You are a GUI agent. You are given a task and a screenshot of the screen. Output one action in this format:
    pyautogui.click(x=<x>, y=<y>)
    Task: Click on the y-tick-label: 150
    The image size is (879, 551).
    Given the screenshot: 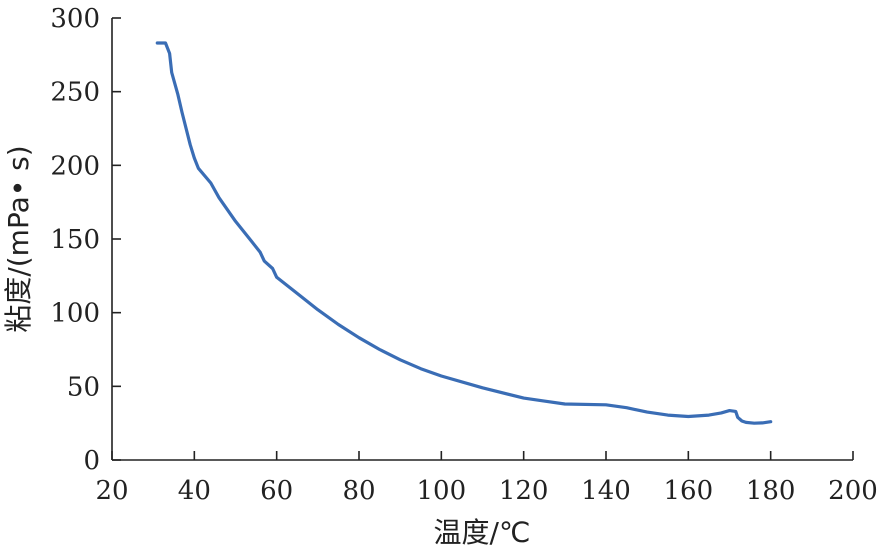 What is the action you would take?
    pyautogui.click(x=75, y=240)
    